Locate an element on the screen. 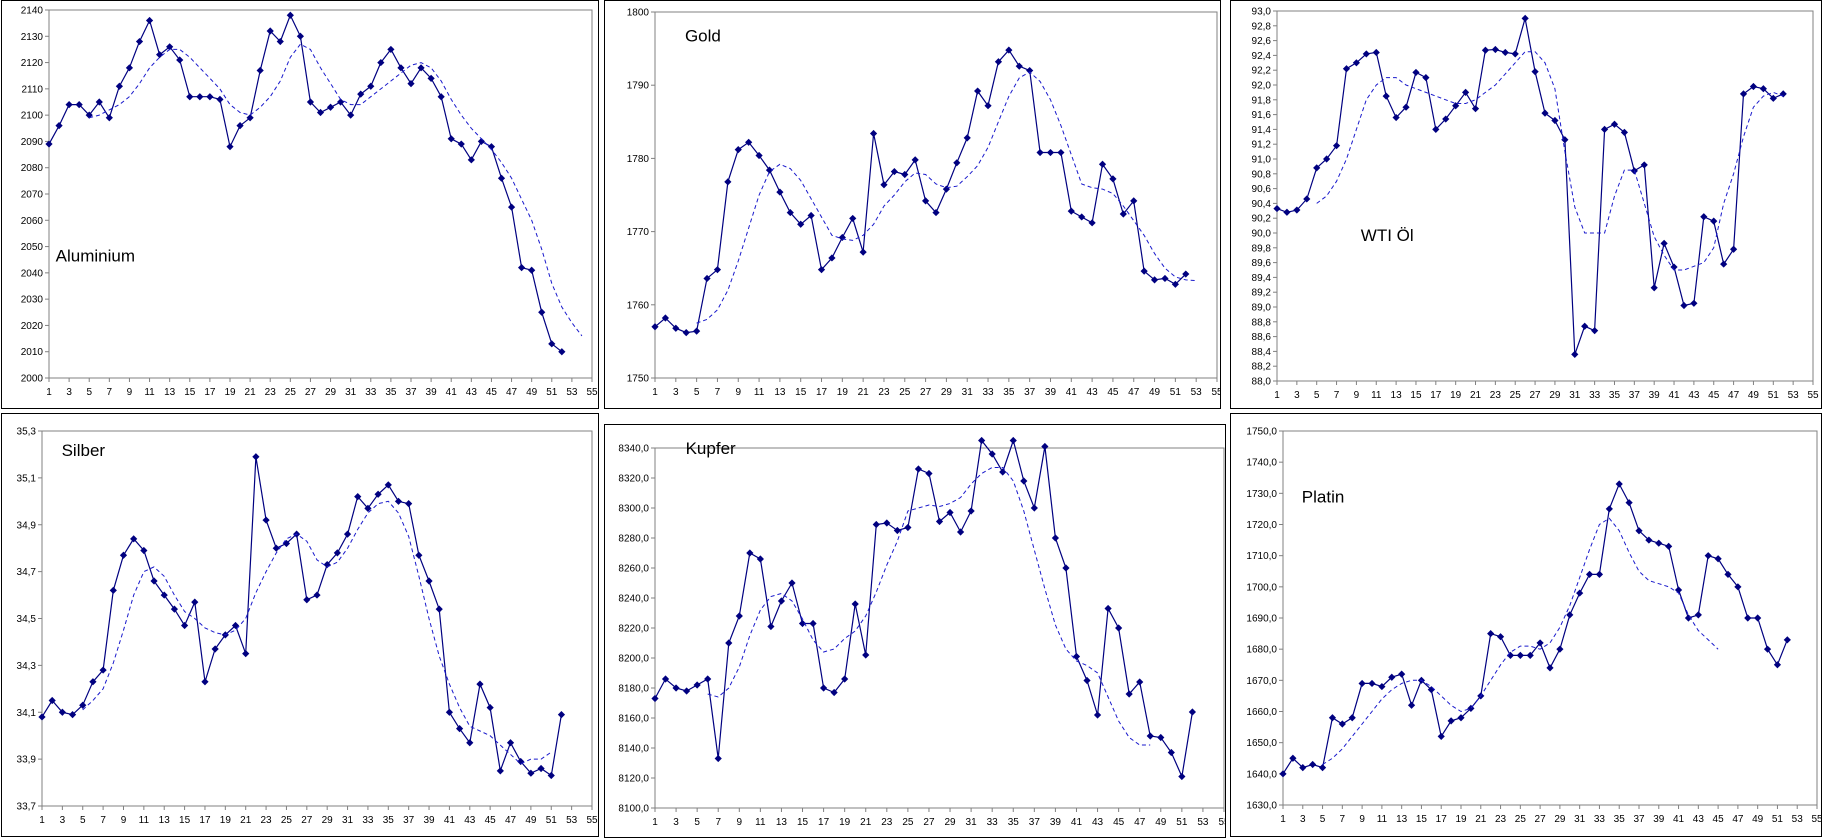 Image resolution: width=1823 pixels, height=838 pixels. y-tick-label: 92,4 is located at coordinates (1262, 56).